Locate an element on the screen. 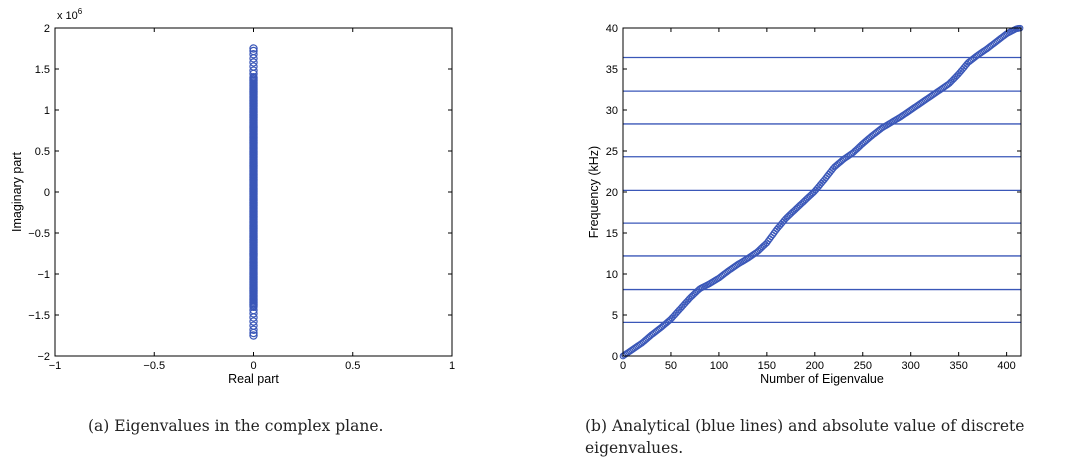 The height and width of the screenshot is (473, 1072). y-tick-label: 25 is located at coordinates (612, 152).